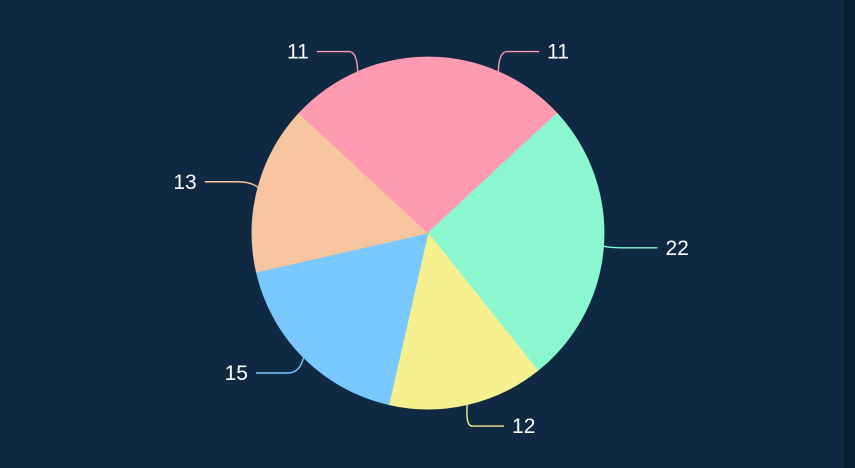  Describe the element at coordinates (676, 248) in the screenshot. I see `data-label-1: 22` at that location.